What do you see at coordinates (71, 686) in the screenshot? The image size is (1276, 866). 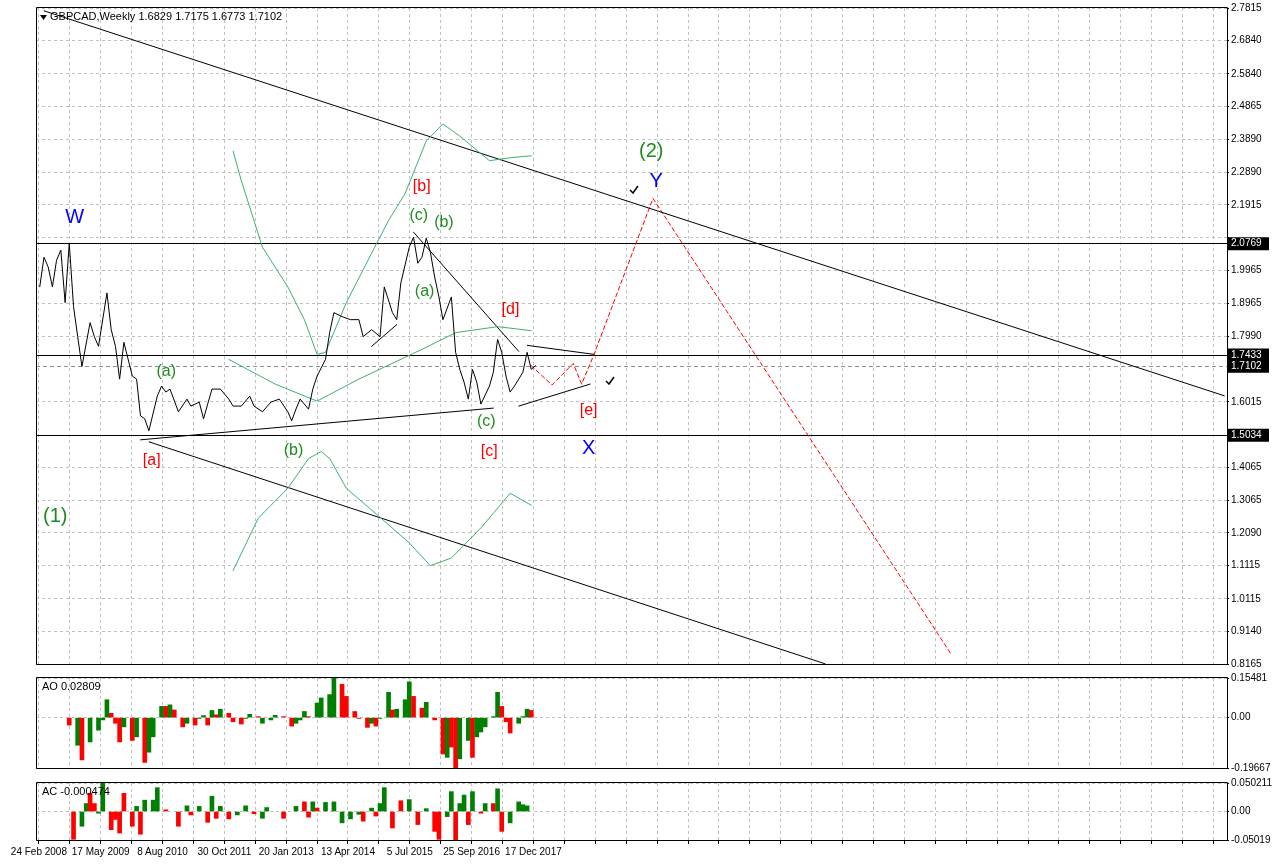 I see `chart-title: AO 0.02809` at bounding box center [71, 686].